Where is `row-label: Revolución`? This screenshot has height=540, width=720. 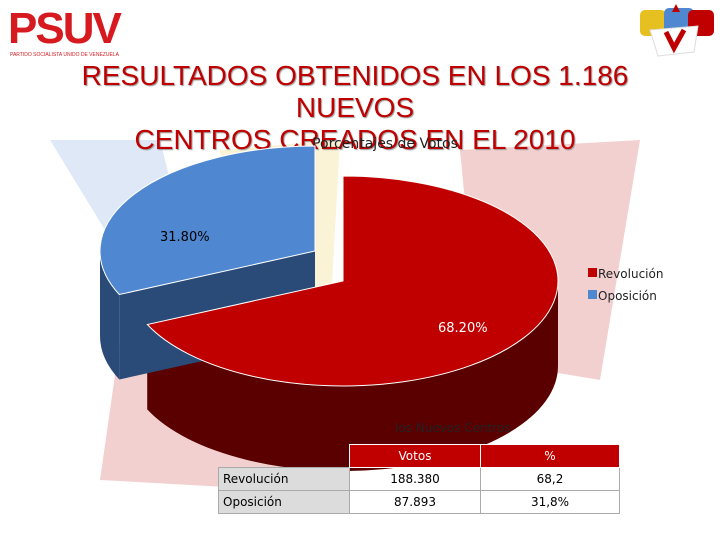 row-label: Revolución is located at coordinates (284, 479).